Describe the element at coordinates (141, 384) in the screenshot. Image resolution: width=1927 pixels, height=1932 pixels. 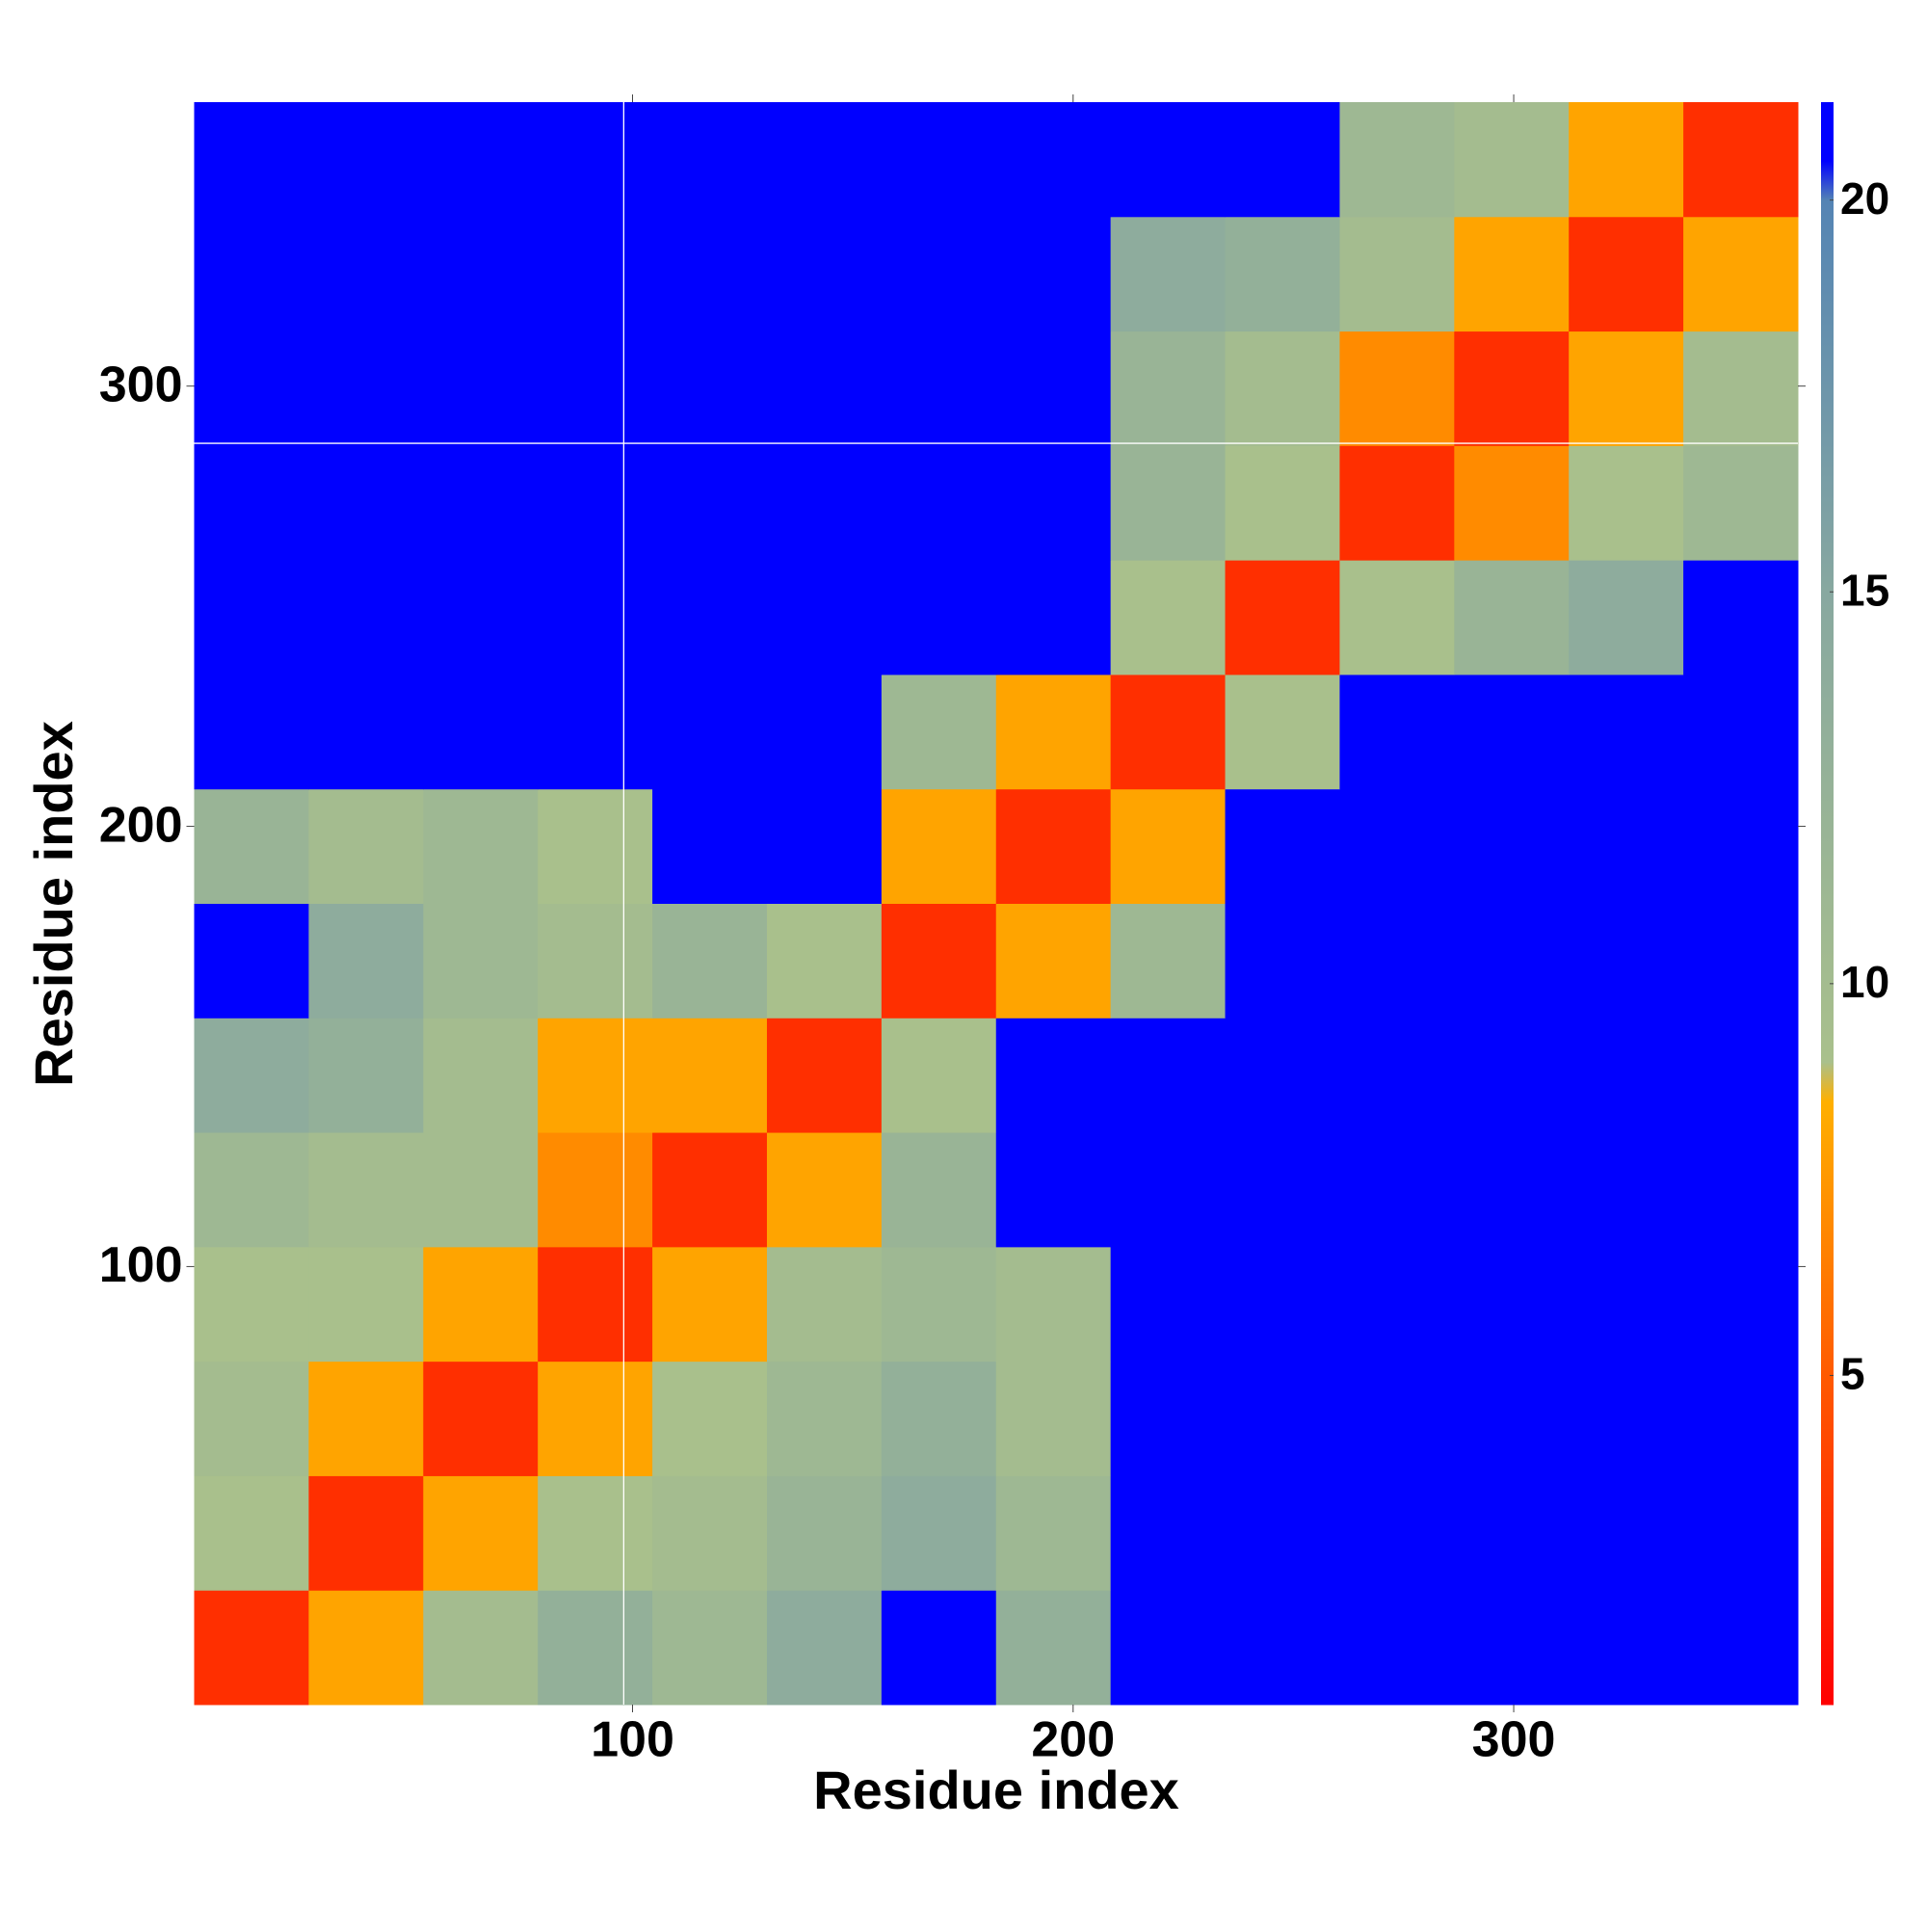
I see `y-tick-label: 300` at that location.